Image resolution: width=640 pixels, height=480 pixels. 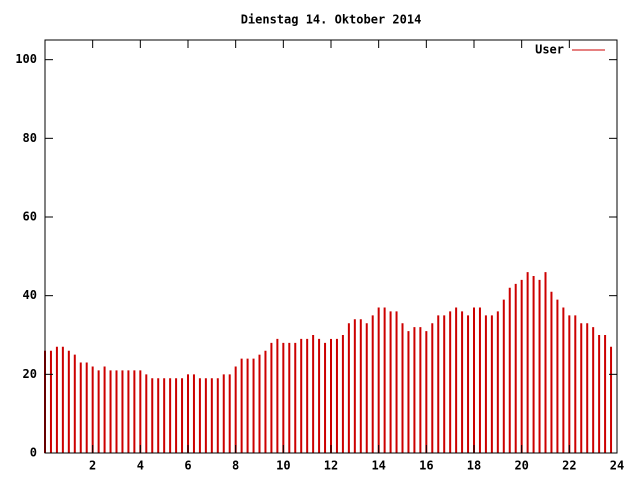 What do you see at coordinates (549, 50) in the screenshot?
I see `legend-label: User` at bounding box center [549, 50].